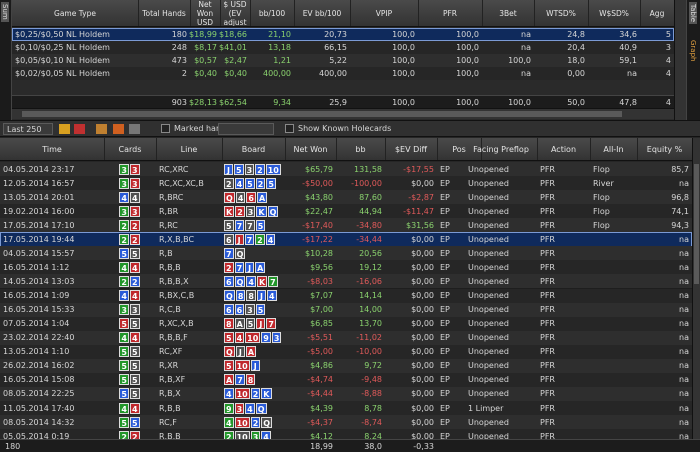 This screenshot has height=452, width=700. What do you see at coordinates (488, 366) in the screenshot?
I see `facing-preflop-cell: Unopened` at bounding box center [488, 366].